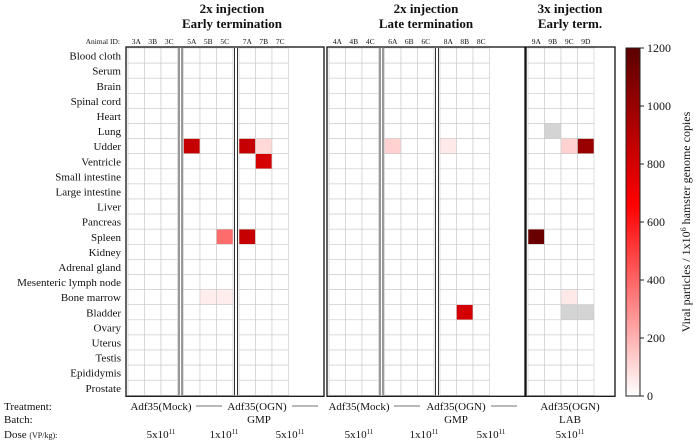 This screenshot has height=443, width=698. I want to click on heatmap-cell-5A-large-intestine, so click(192, 191).